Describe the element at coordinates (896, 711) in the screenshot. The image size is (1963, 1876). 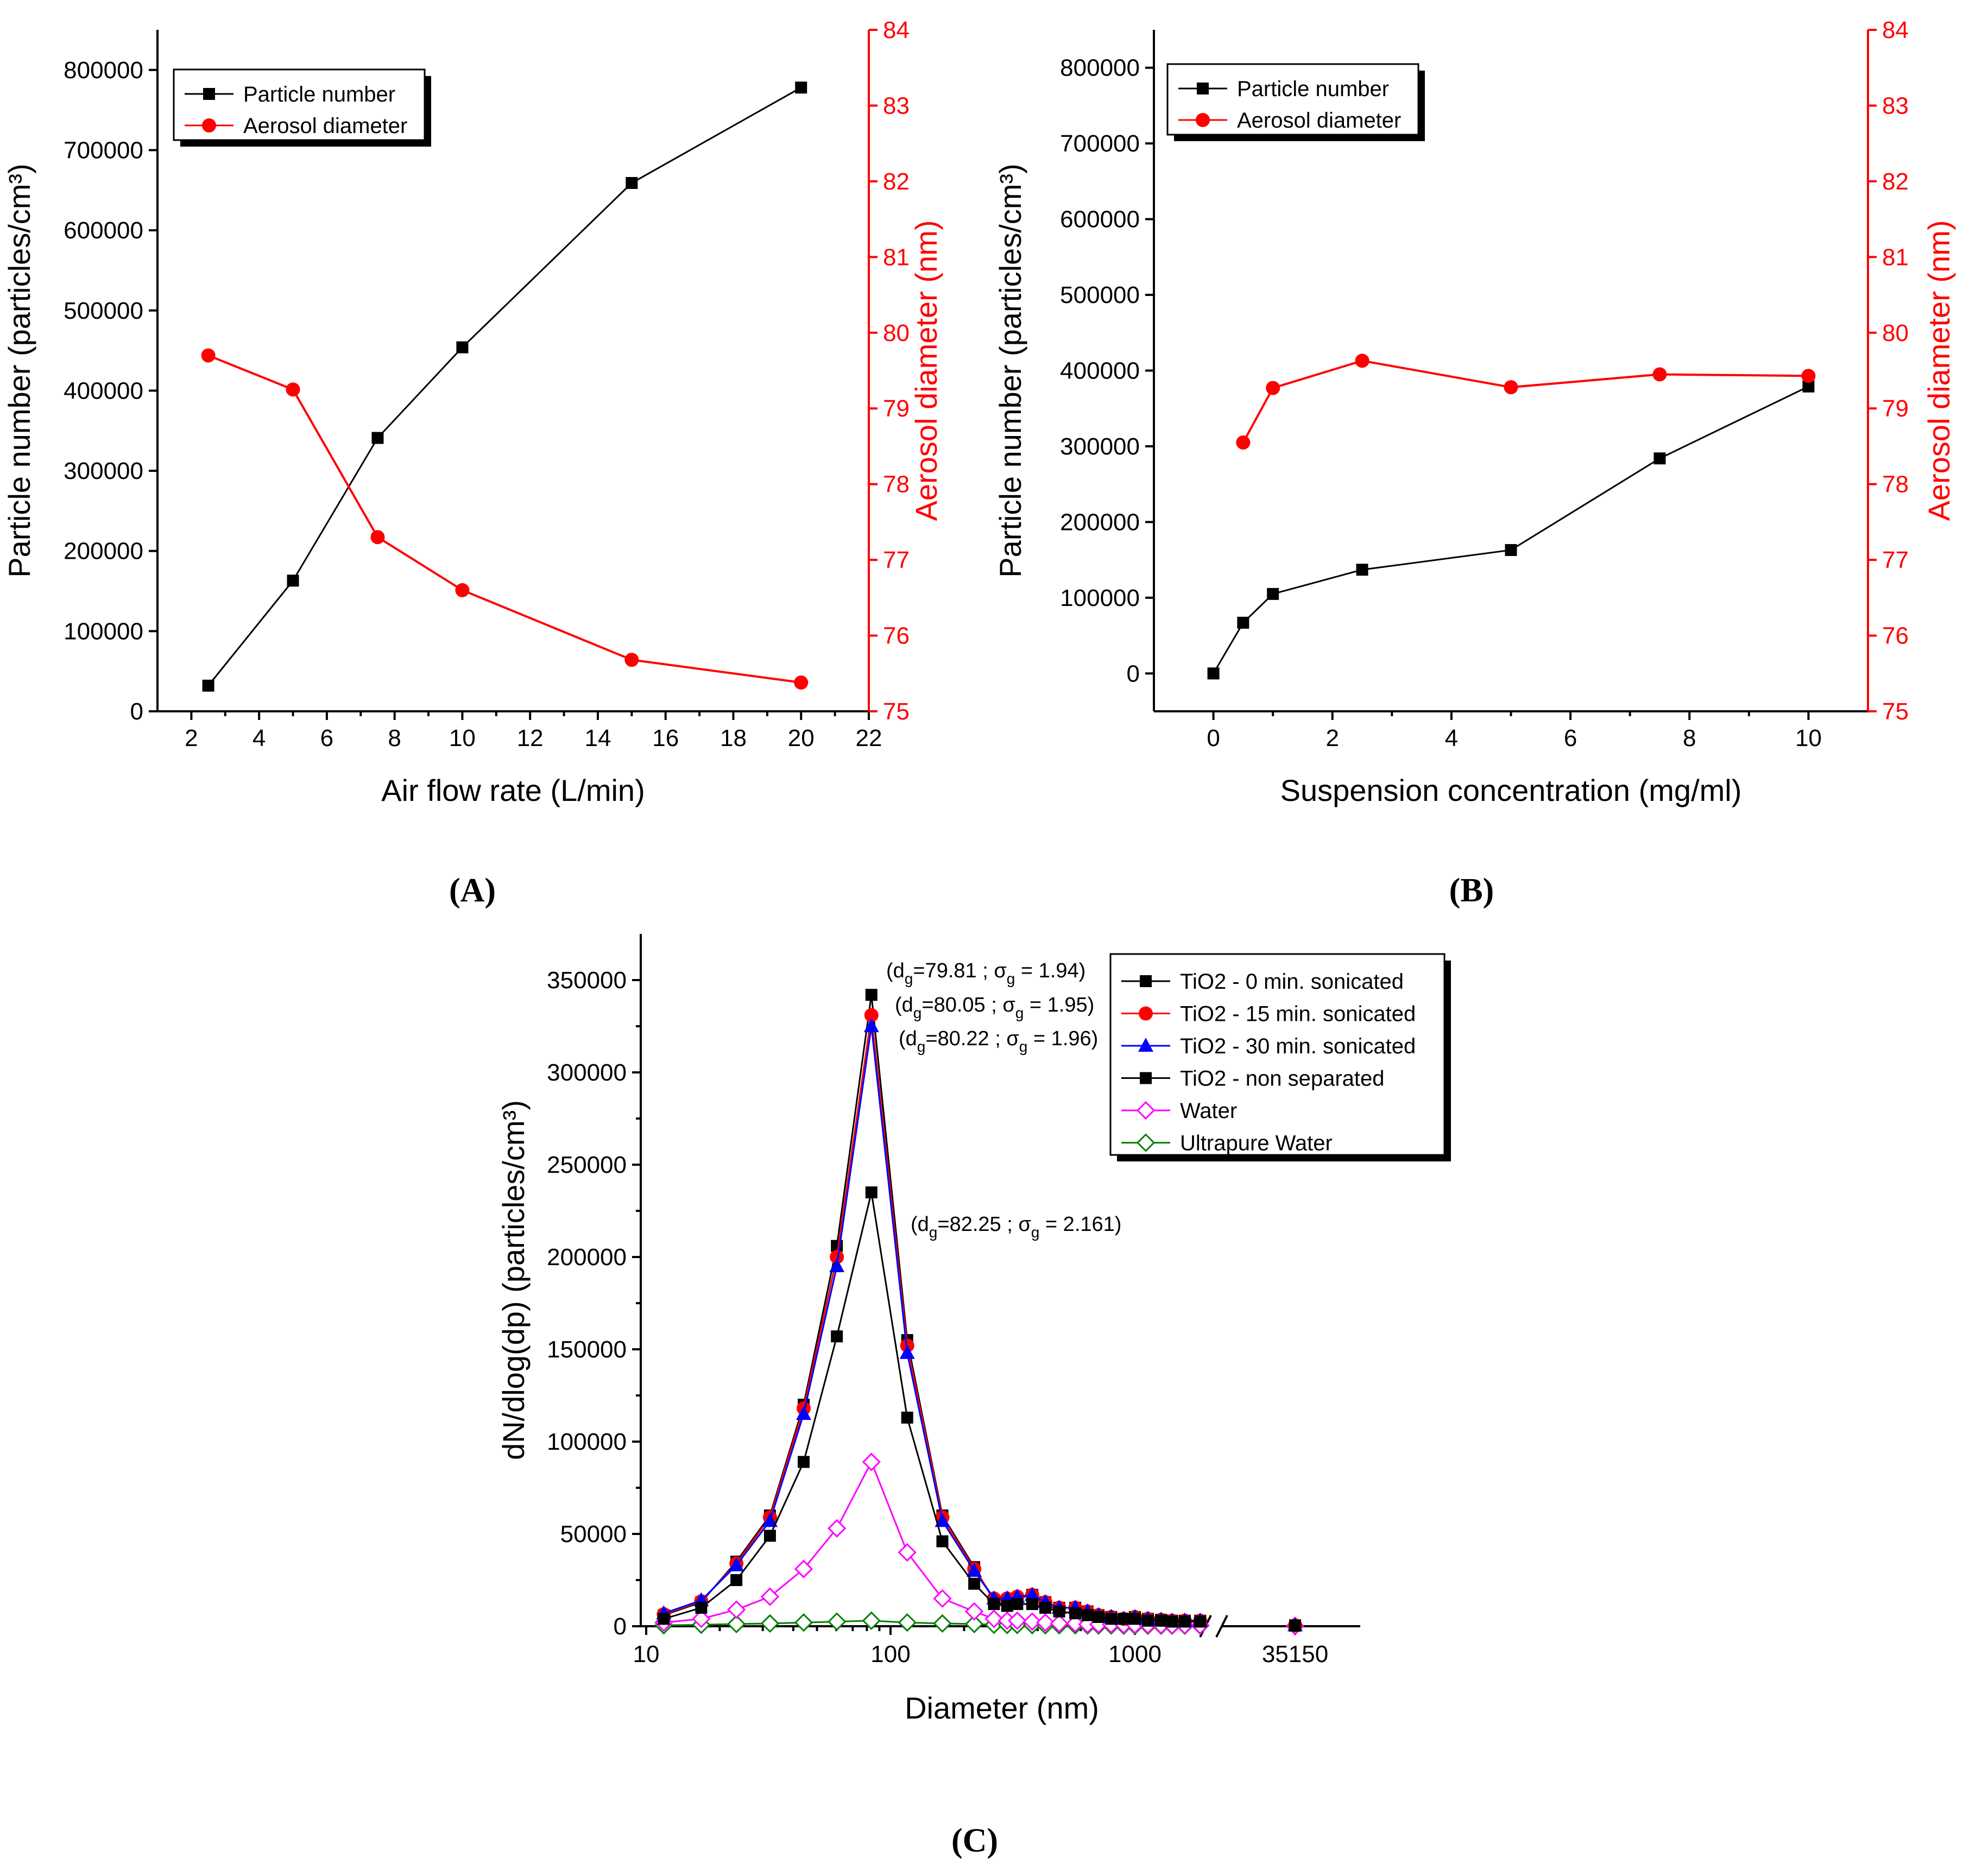
I see `y2-tick-label: 75` at that location.